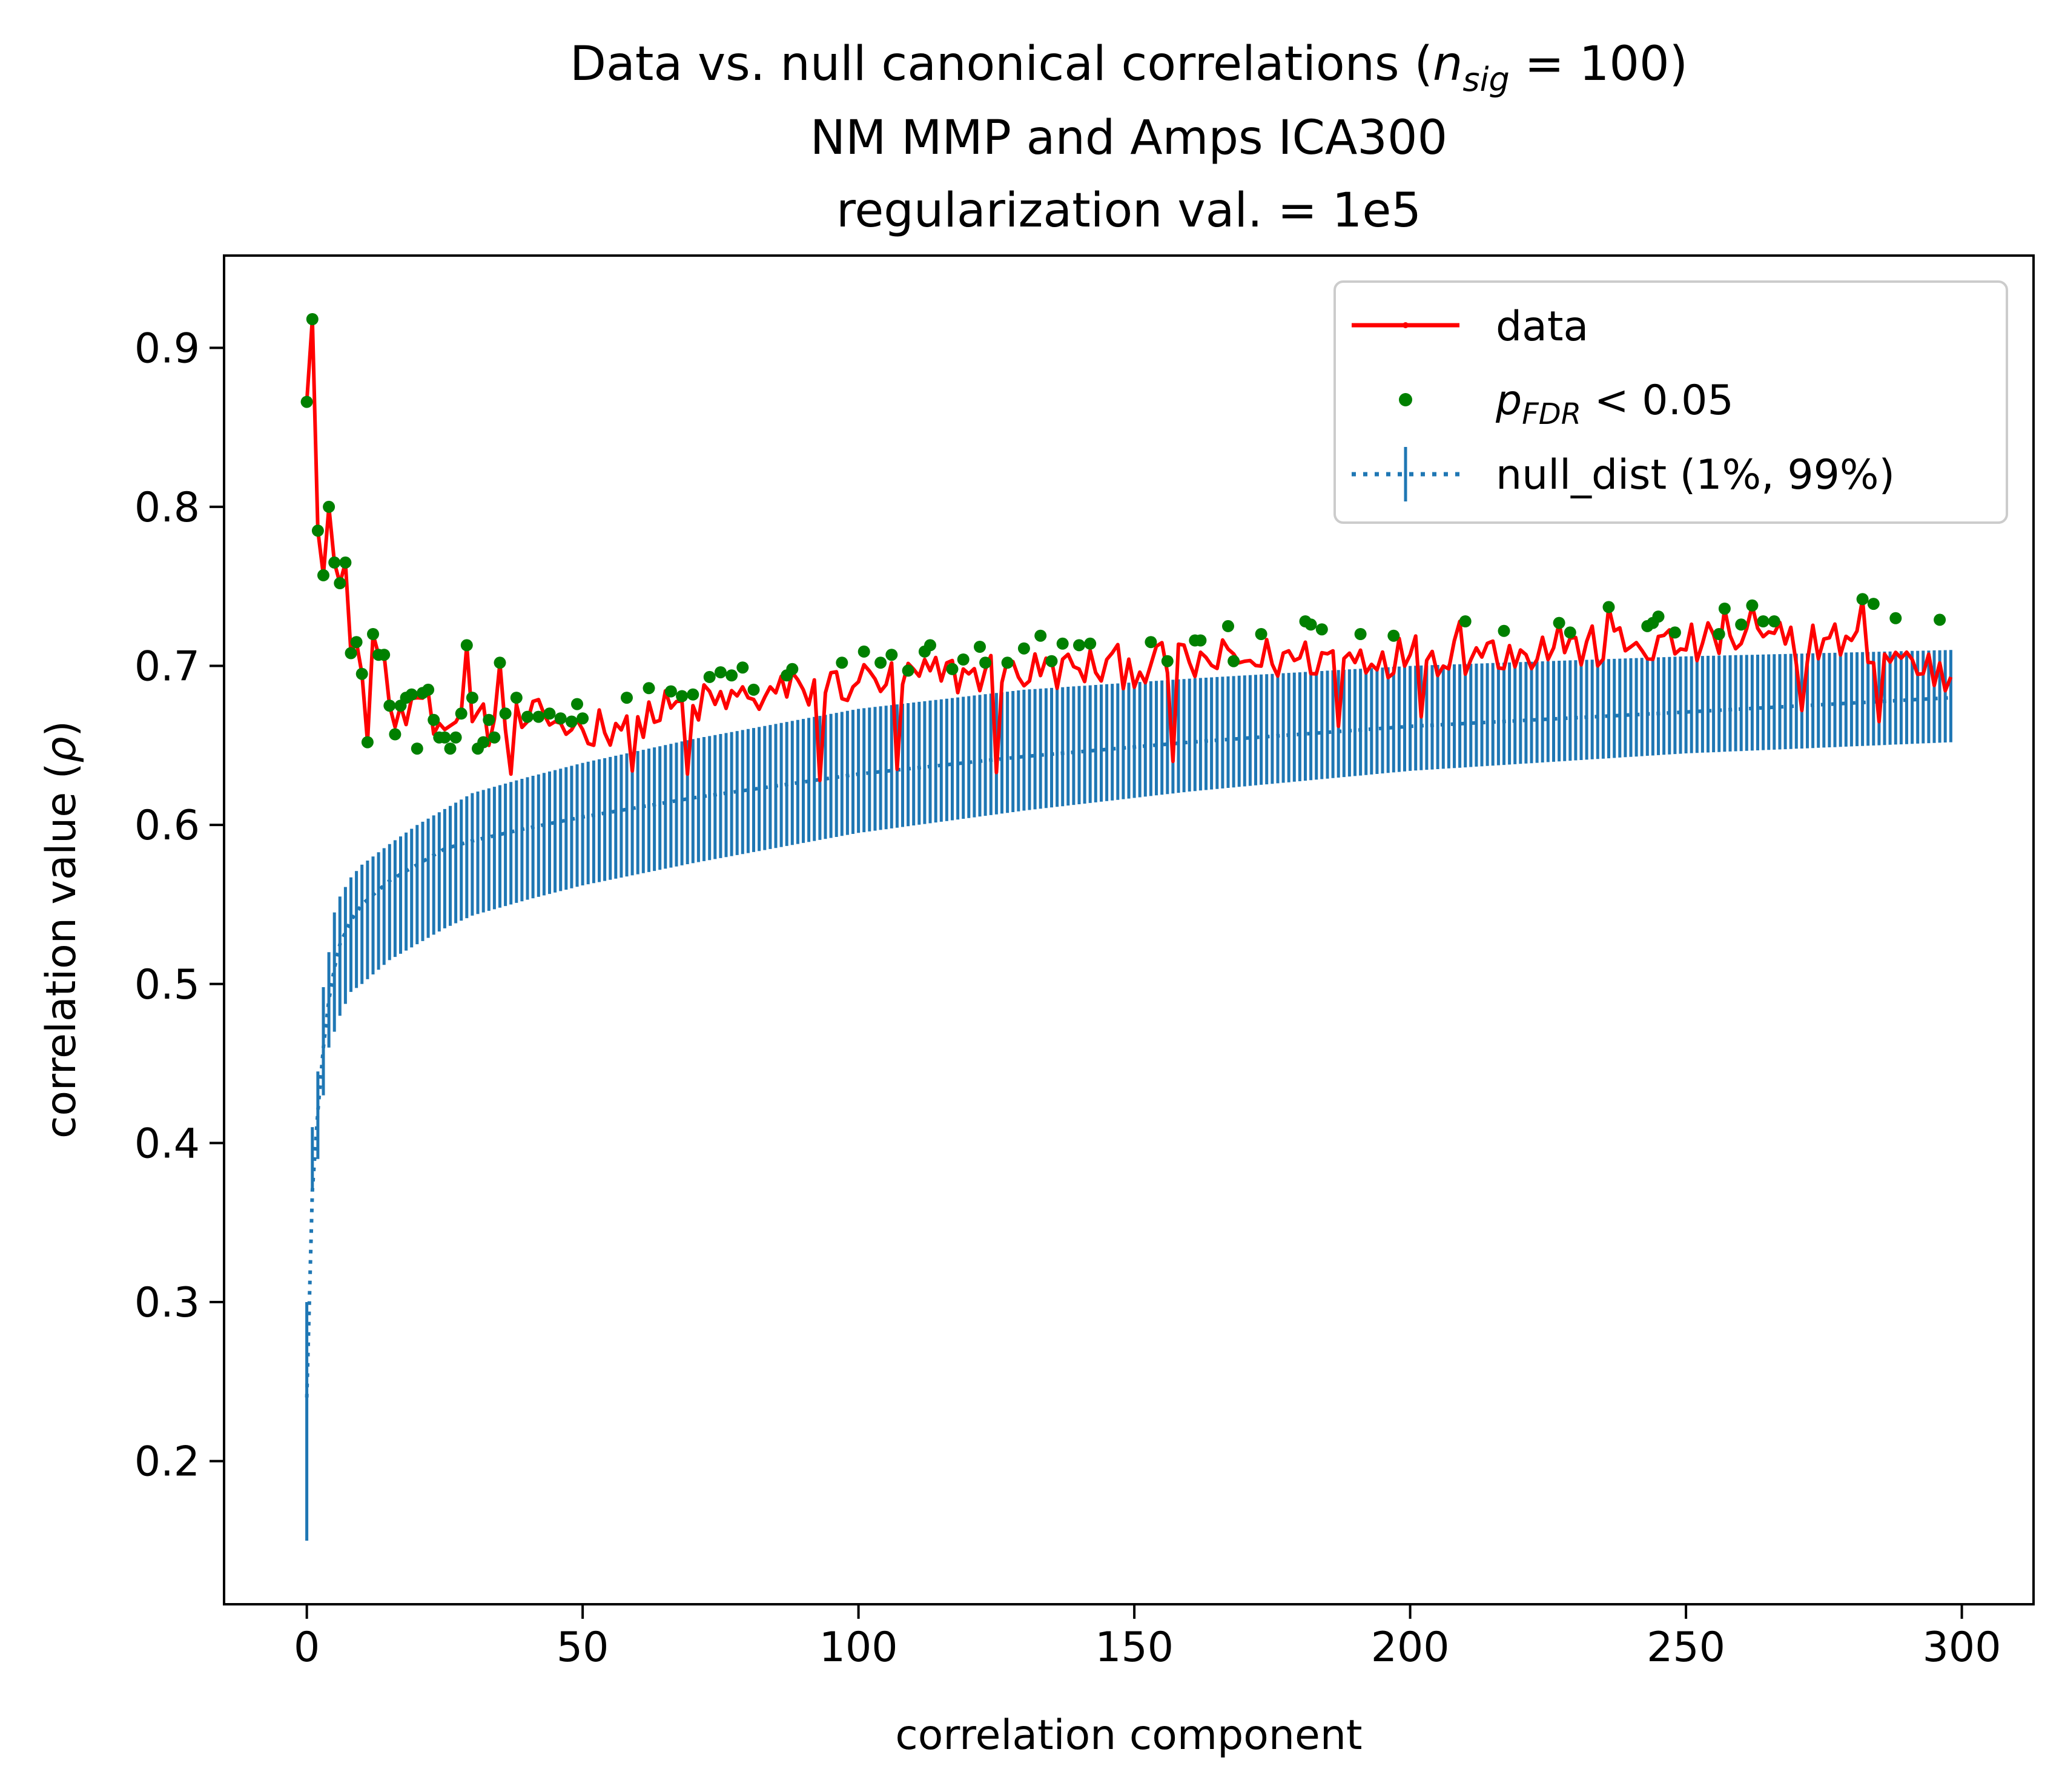  Describe the element at coordinates (167, 1144) in the screenshot. I see `y-tick-label: 0.4` at that location.